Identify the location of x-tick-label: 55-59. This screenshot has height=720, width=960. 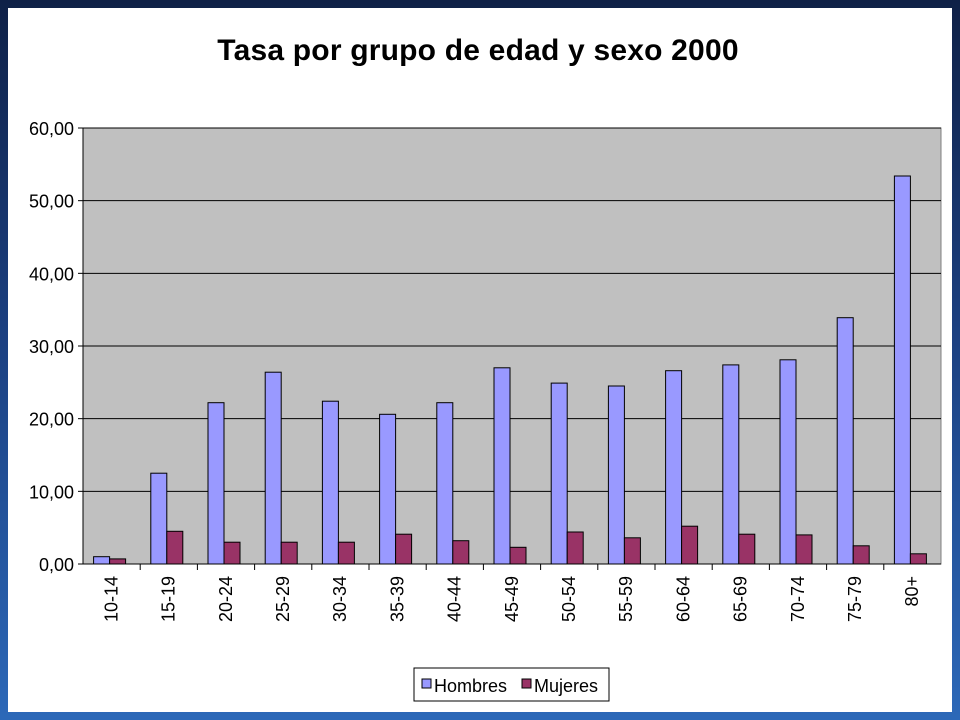
(626, 599).